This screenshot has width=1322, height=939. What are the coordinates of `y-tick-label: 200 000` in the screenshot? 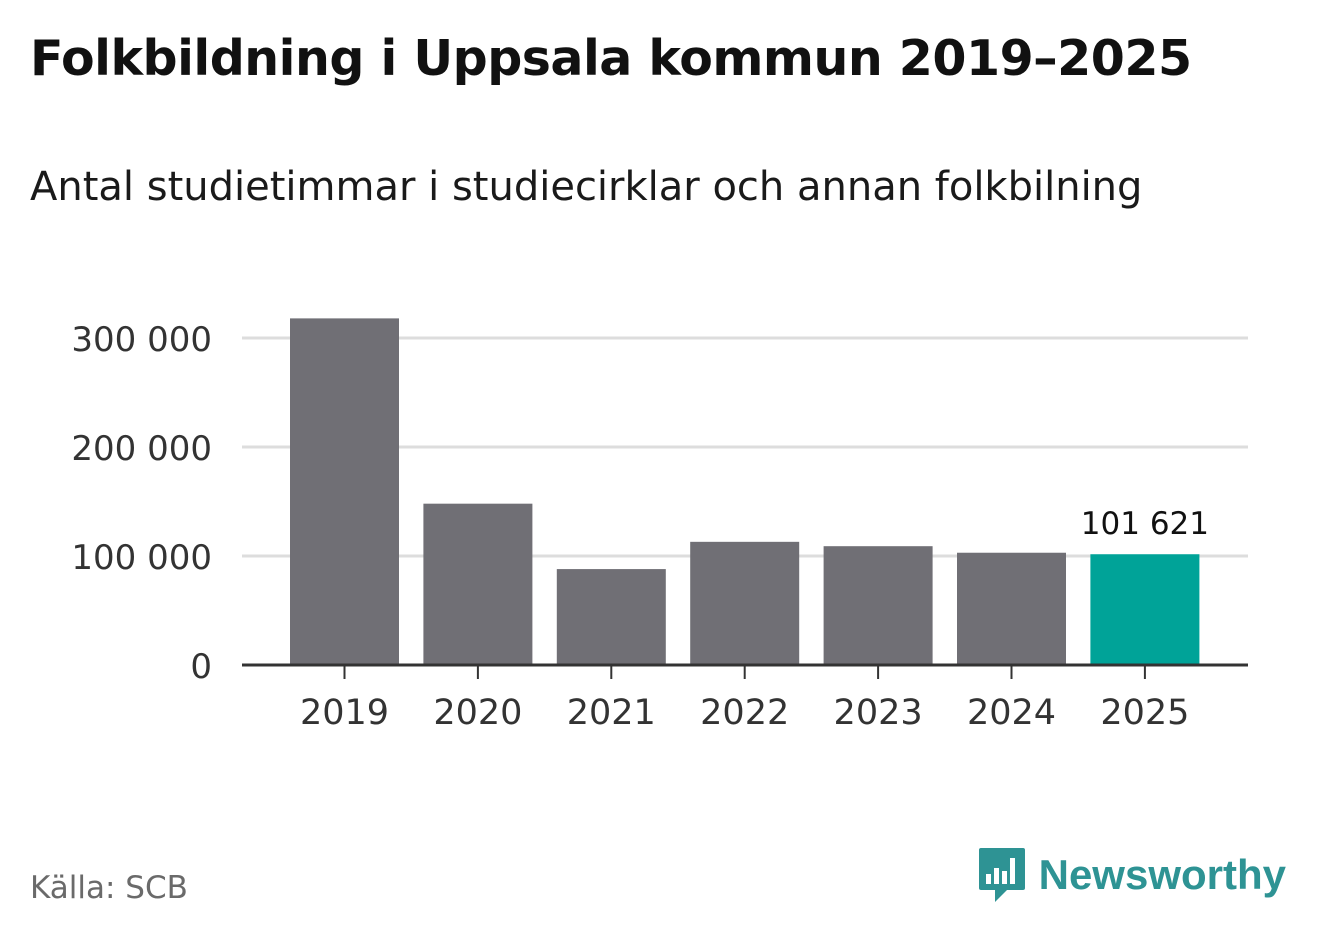 It's located at (141, 449).